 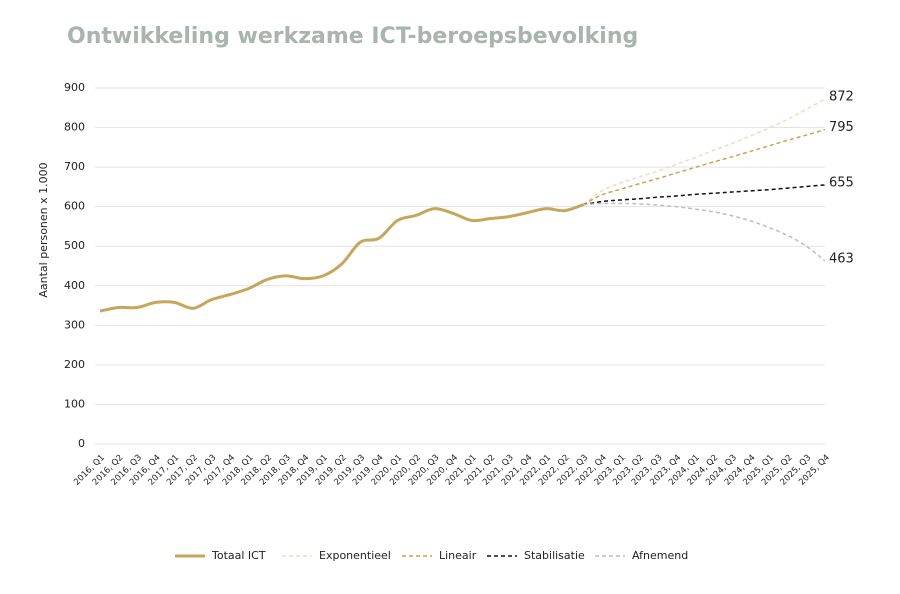 I want to click on y-tick-label: 0, so click(x=81, y=443).